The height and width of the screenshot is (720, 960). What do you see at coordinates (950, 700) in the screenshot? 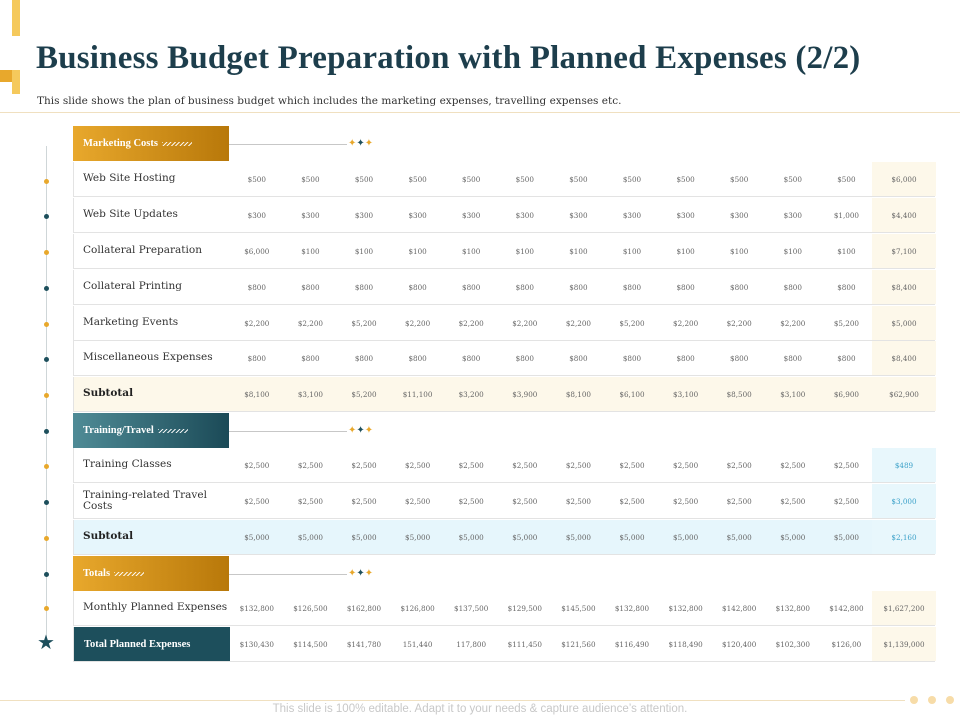
I see `footer-dot` at bounding box center [950, 700].